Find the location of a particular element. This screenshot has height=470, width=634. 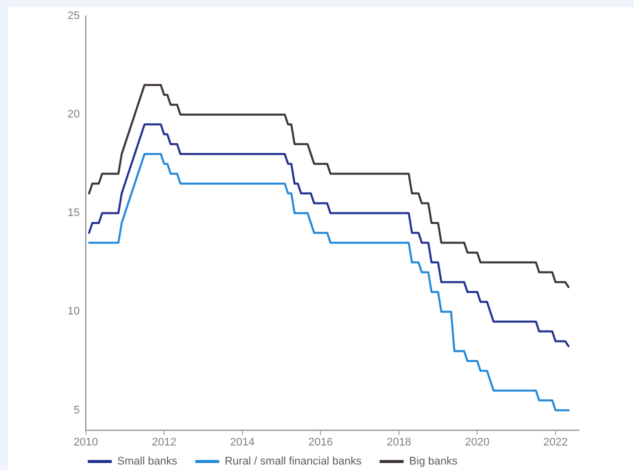

y-tick-label: 25 is located at coordinates (74, 16).